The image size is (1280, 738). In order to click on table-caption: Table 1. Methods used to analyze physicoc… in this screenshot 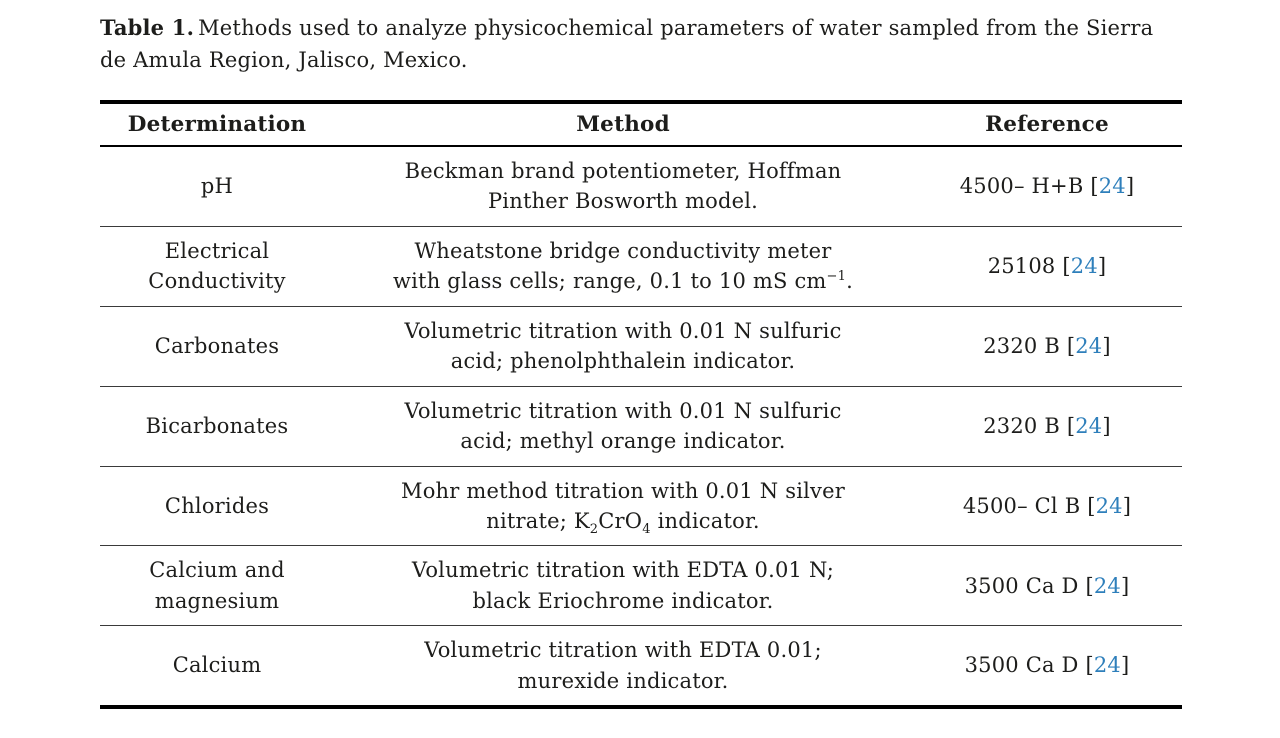, I will do `click(640, 44)`.